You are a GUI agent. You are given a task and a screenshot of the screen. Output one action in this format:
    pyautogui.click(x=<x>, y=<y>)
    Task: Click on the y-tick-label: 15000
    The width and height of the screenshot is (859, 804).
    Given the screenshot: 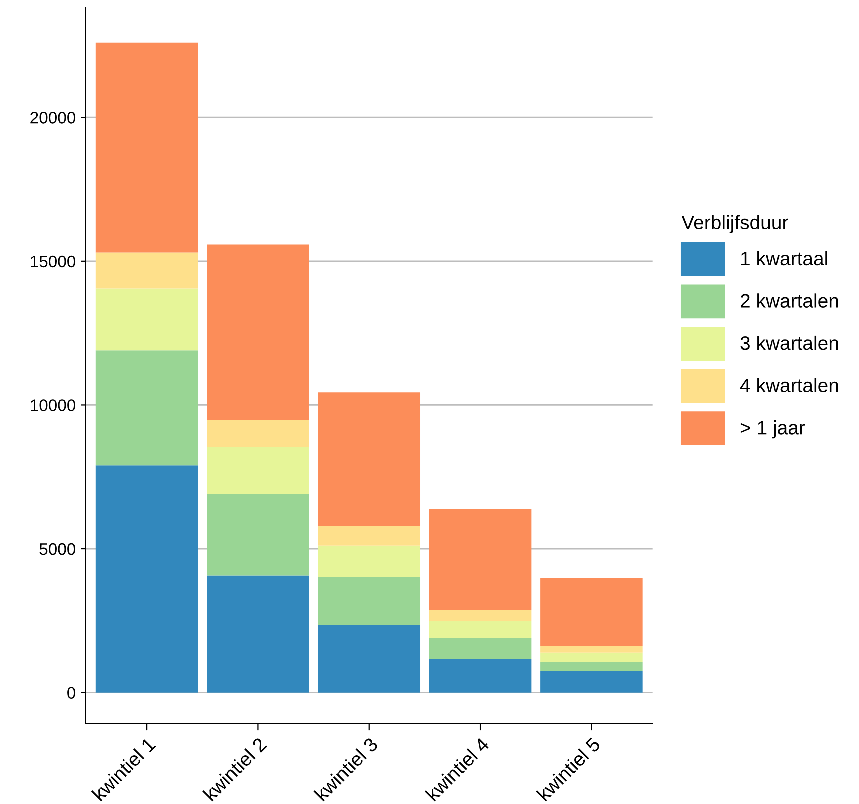 What is the action you would take?
    pyautogui.click(x=53, y=262)
    